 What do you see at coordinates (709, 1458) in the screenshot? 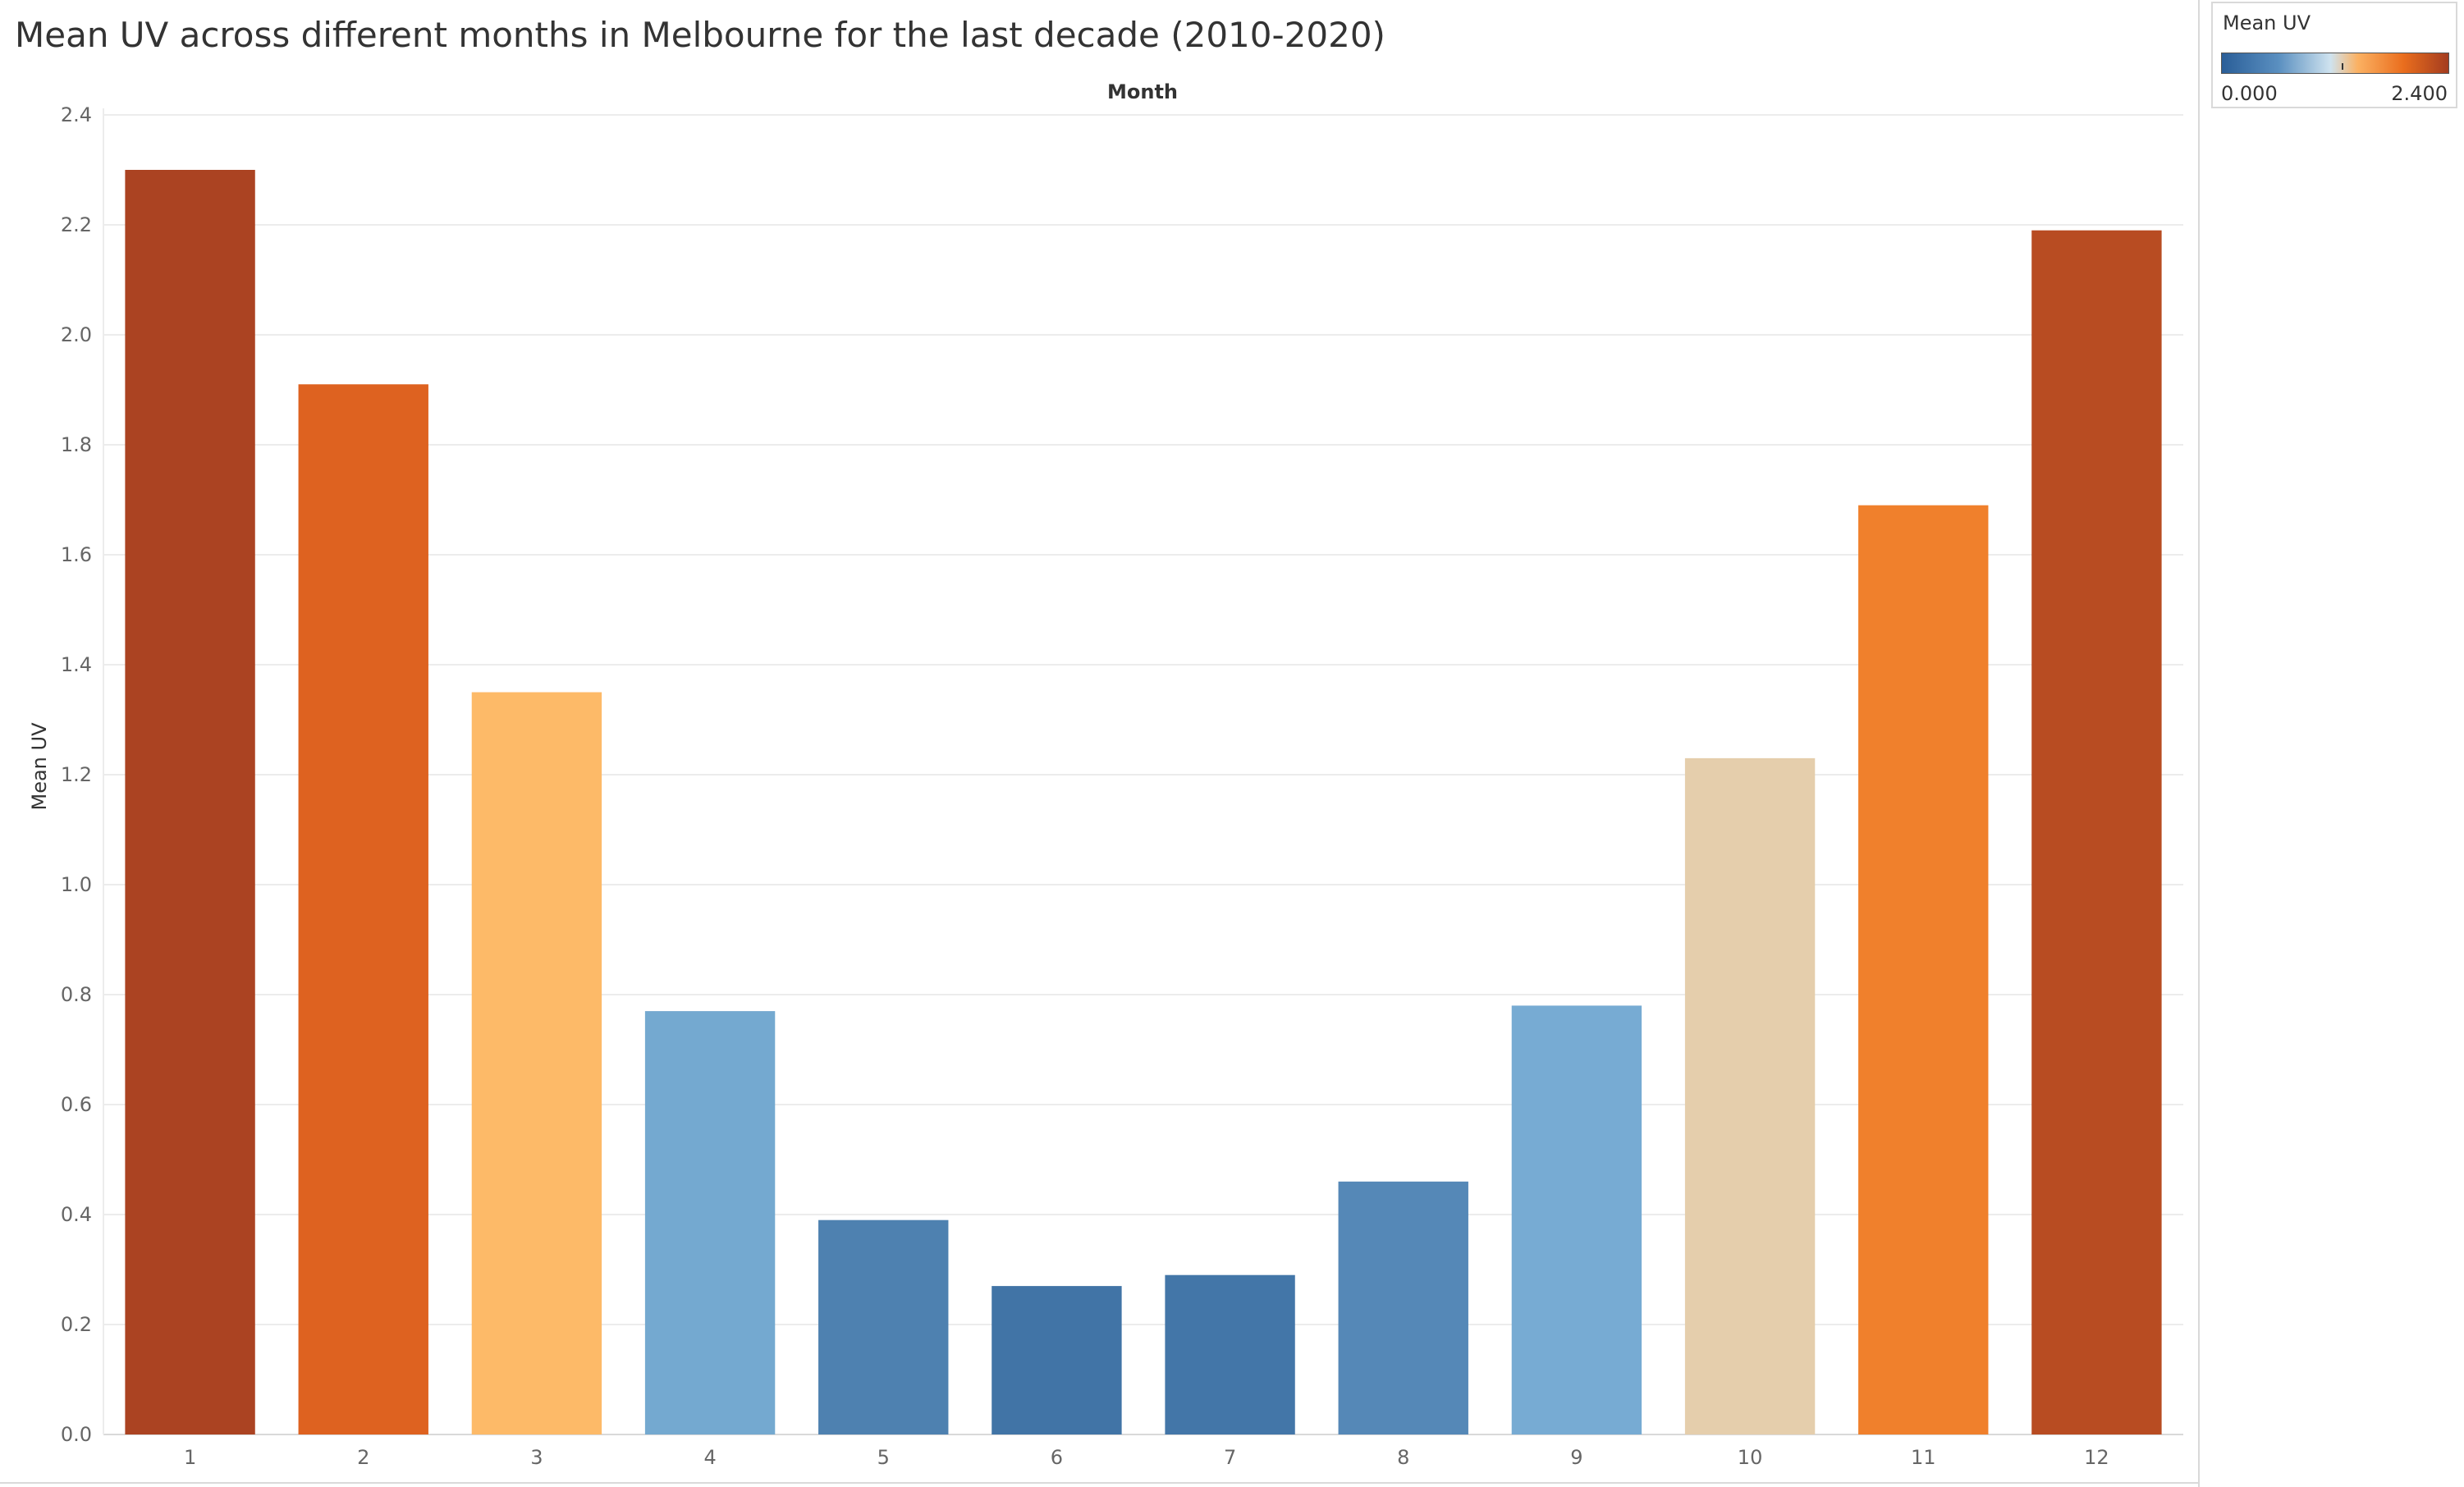
I see `x-tick-label: 4` at bounding box center [709, 1458].